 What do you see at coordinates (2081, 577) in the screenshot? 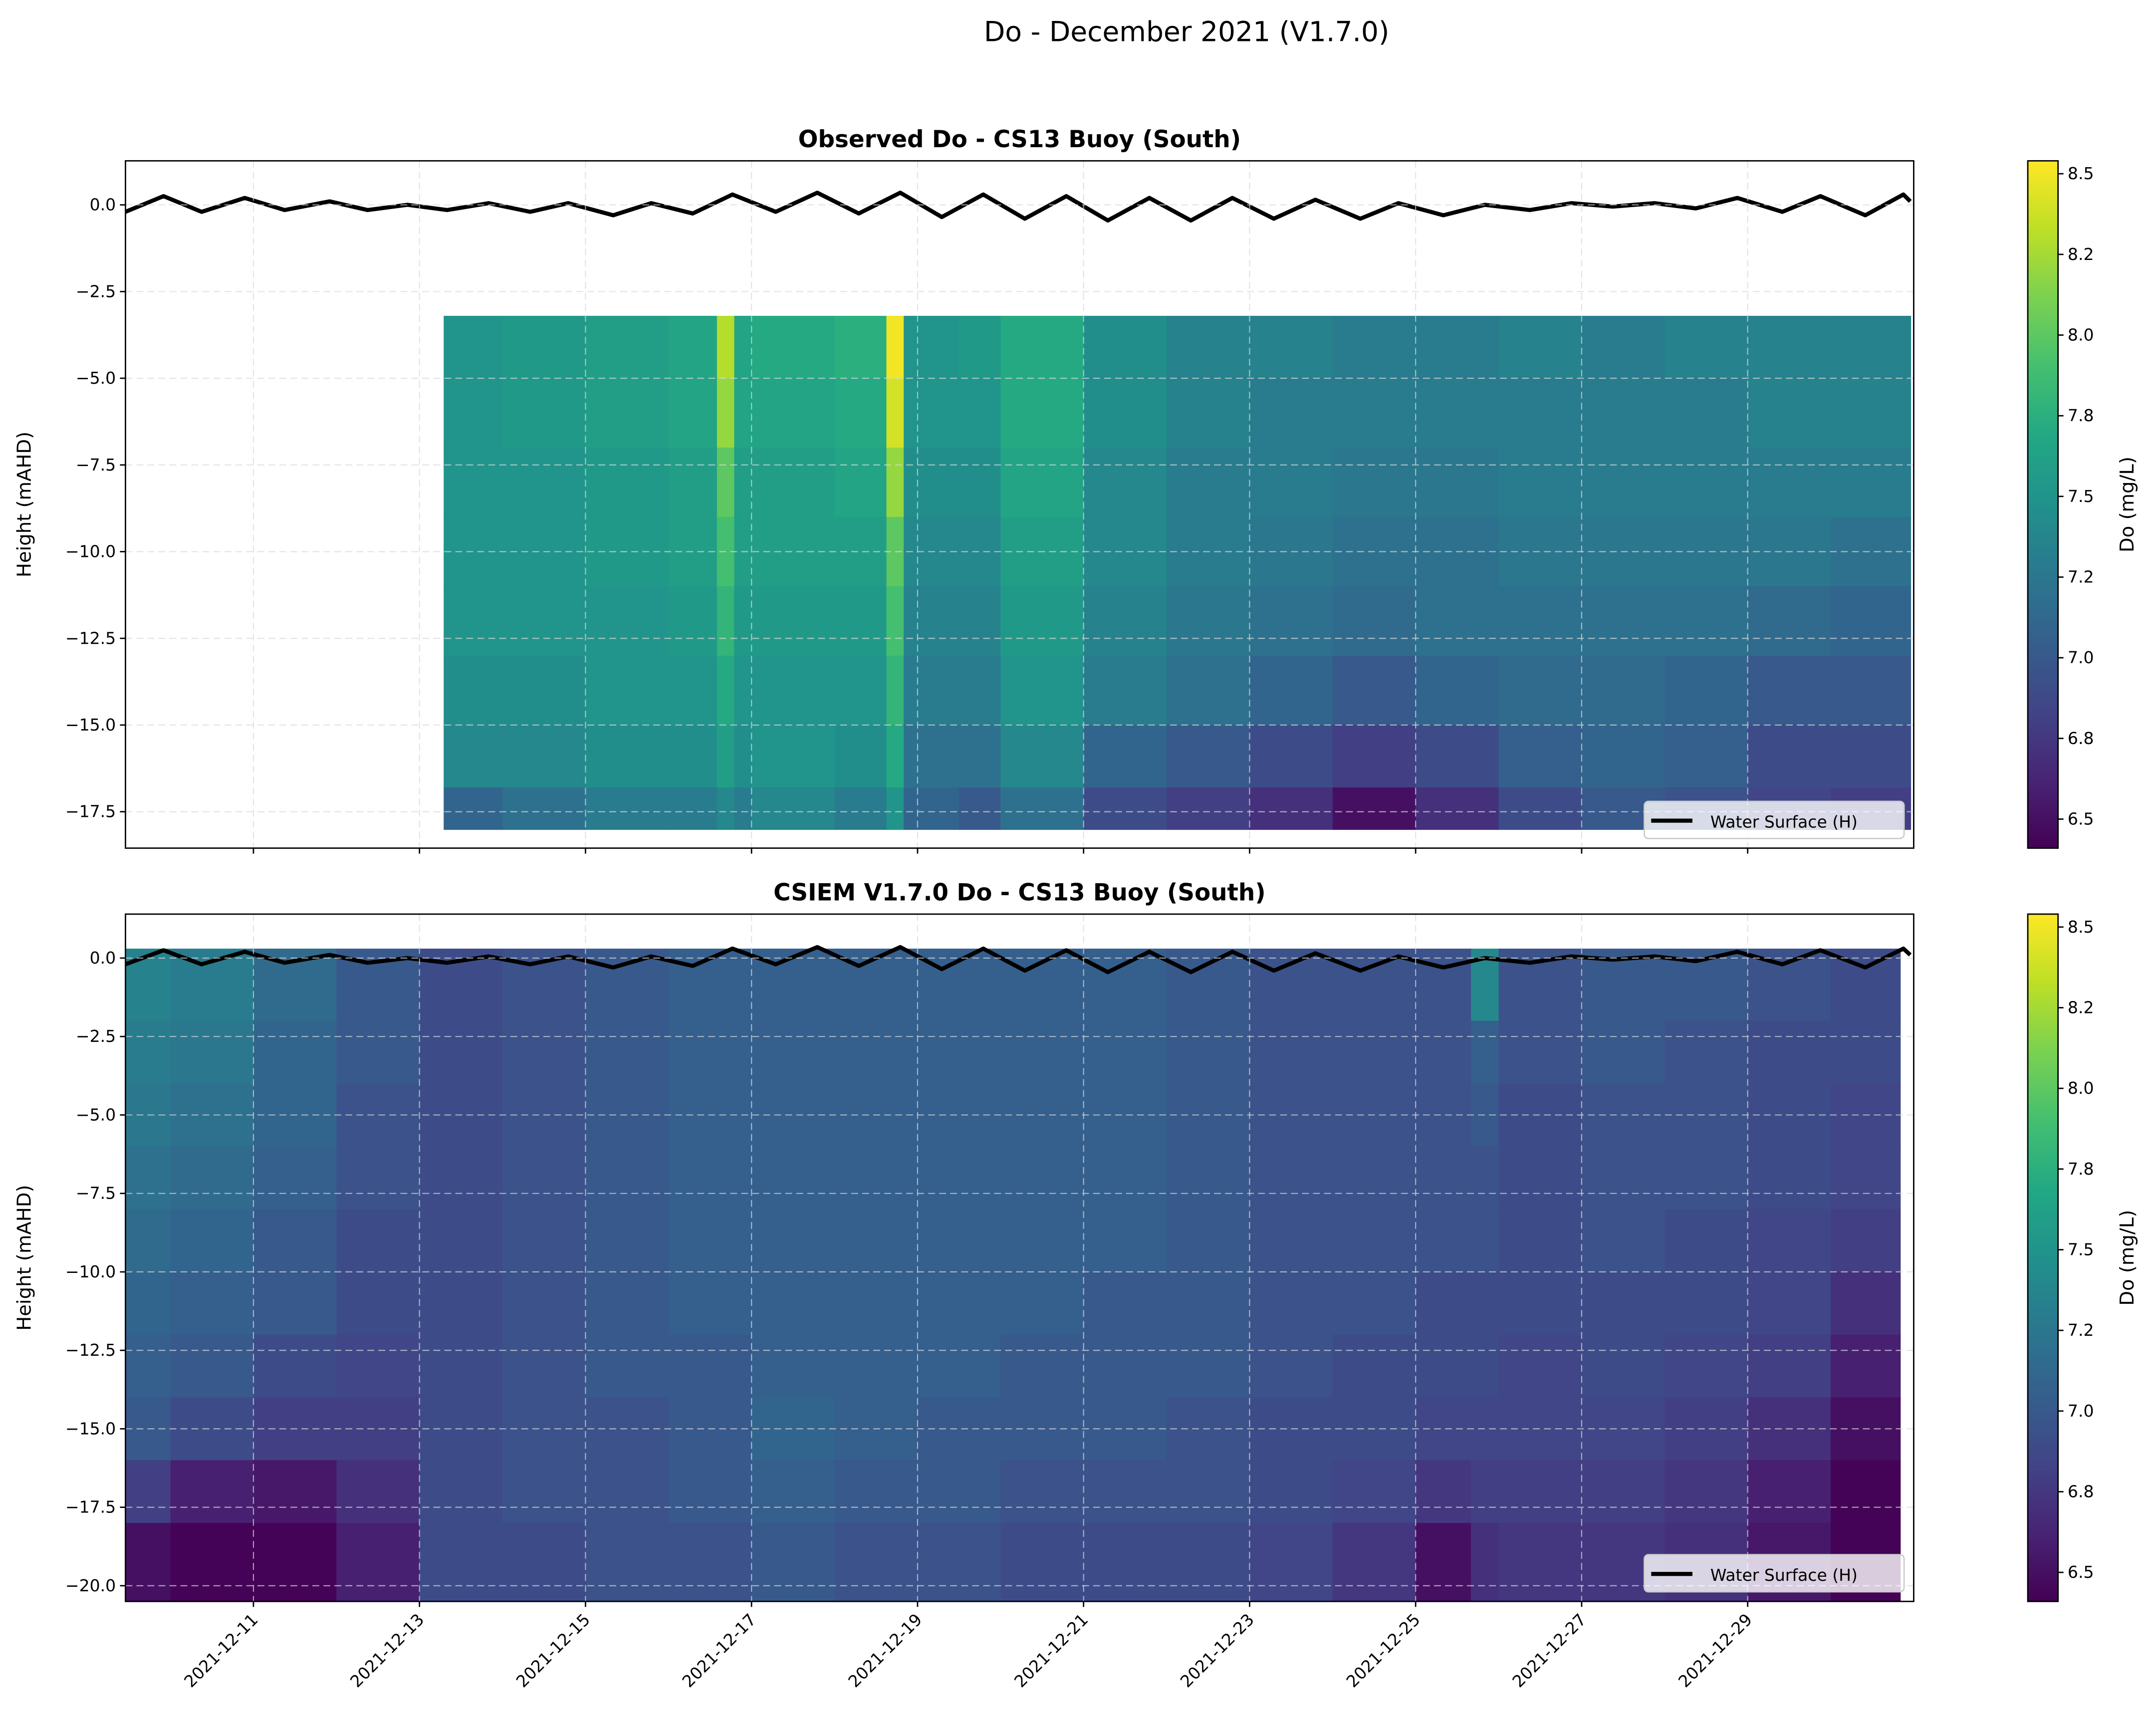
I see `colorbar-tick-label: 7.2` at bounding box center [2081, 577].